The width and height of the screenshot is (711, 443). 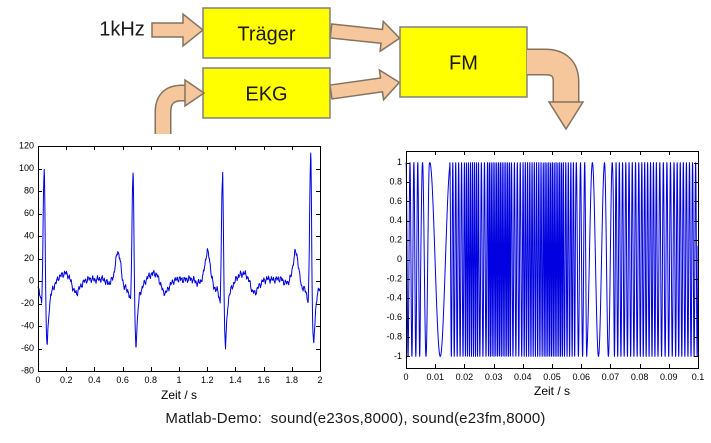 I want to click on fm-box, so click(x=463, y=62).